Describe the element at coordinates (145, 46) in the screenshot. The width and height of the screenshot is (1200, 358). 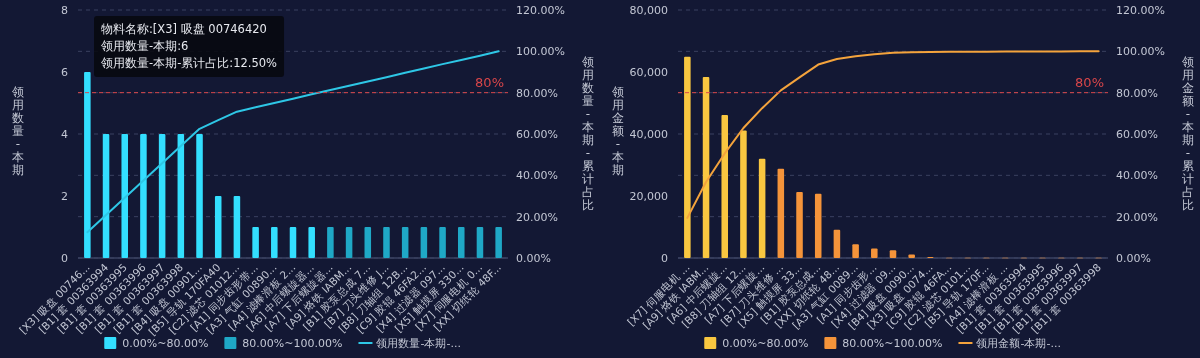
I see `annotation: 领用数量-本期:6` at that location.